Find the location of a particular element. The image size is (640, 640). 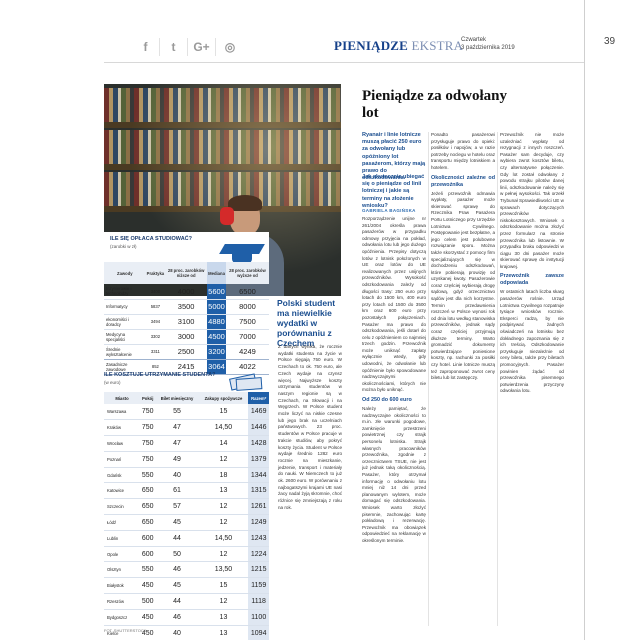

facebook-icon: f is located at coordinates (146, 47).